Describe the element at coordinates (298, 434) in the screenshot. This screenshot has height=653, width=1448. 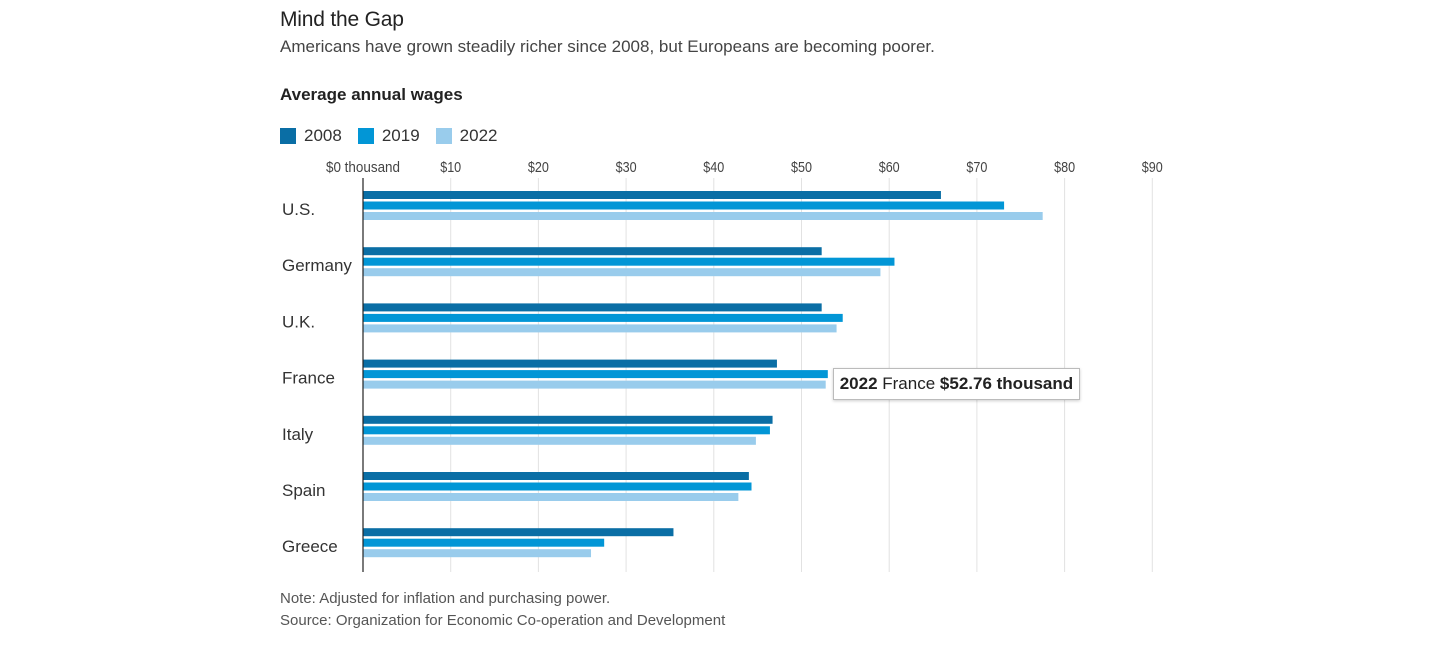
I see `category-label: Italy` at that location.